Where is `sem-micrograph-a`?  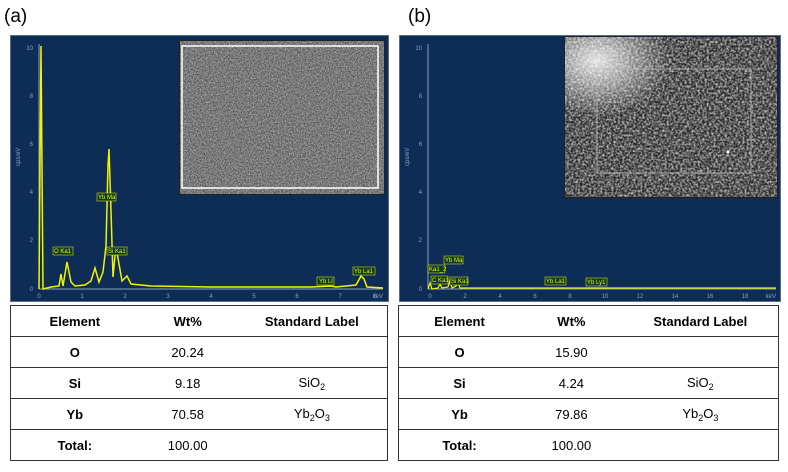 sem-micrograph-a is located at coordinates (282, 117).